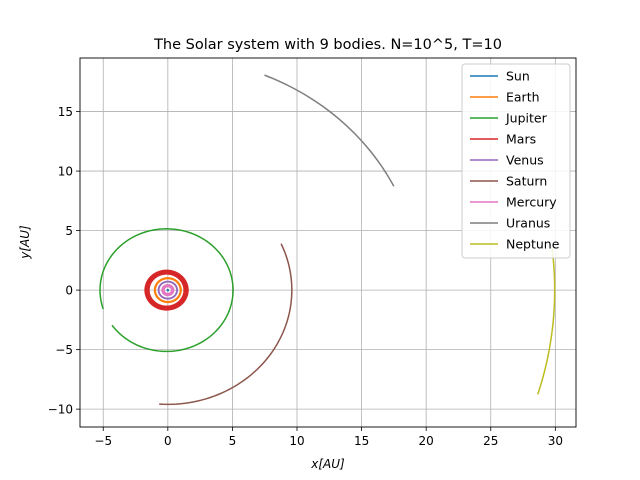 This screenshot has width=640, height=480. Describe the element at coordinates (525, 160) in the screenshot. I see `legend-label-venus: Venus` at that location.